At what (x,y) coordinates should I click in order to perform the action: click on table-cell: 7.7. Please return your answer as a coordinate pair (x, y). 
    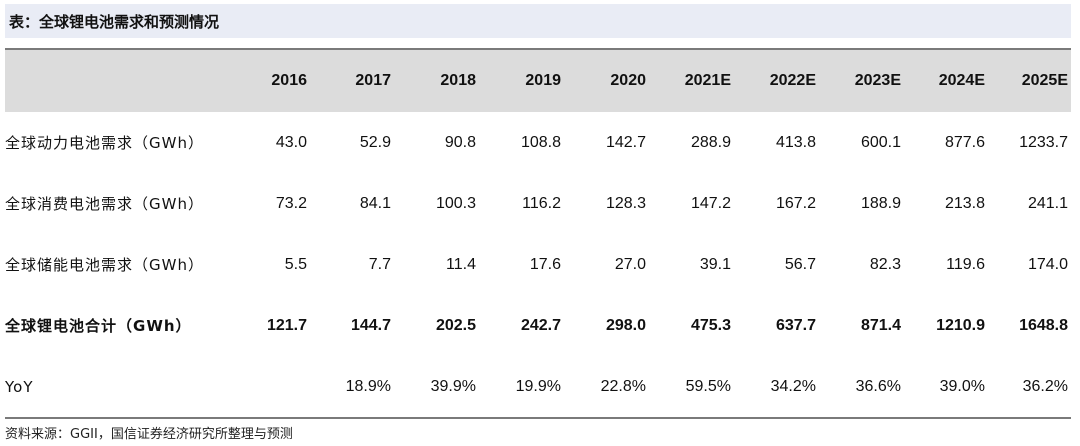
    Looking at the image, I should click on (379, 264).